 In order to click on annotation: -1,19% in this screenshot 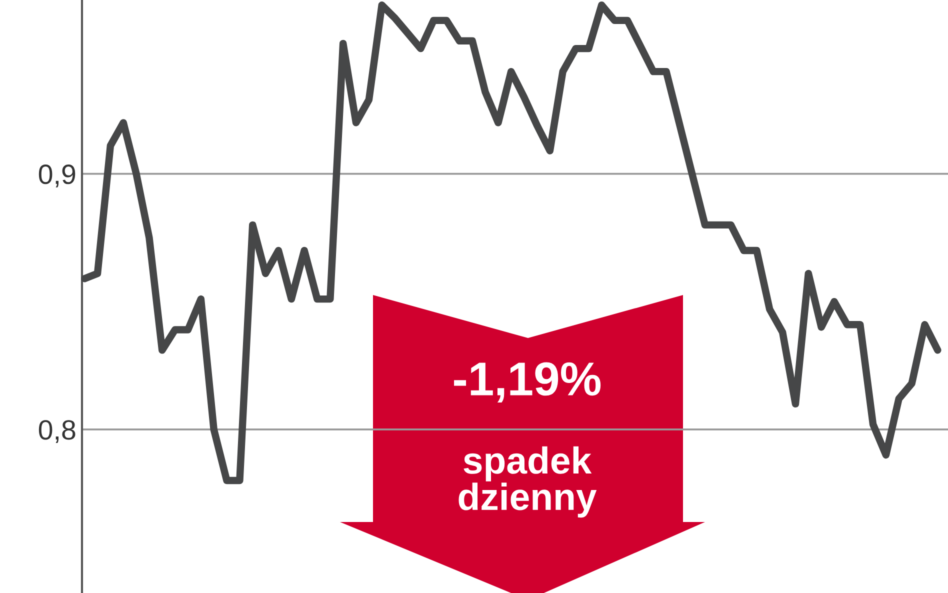, I will do `click(527, 382)`.